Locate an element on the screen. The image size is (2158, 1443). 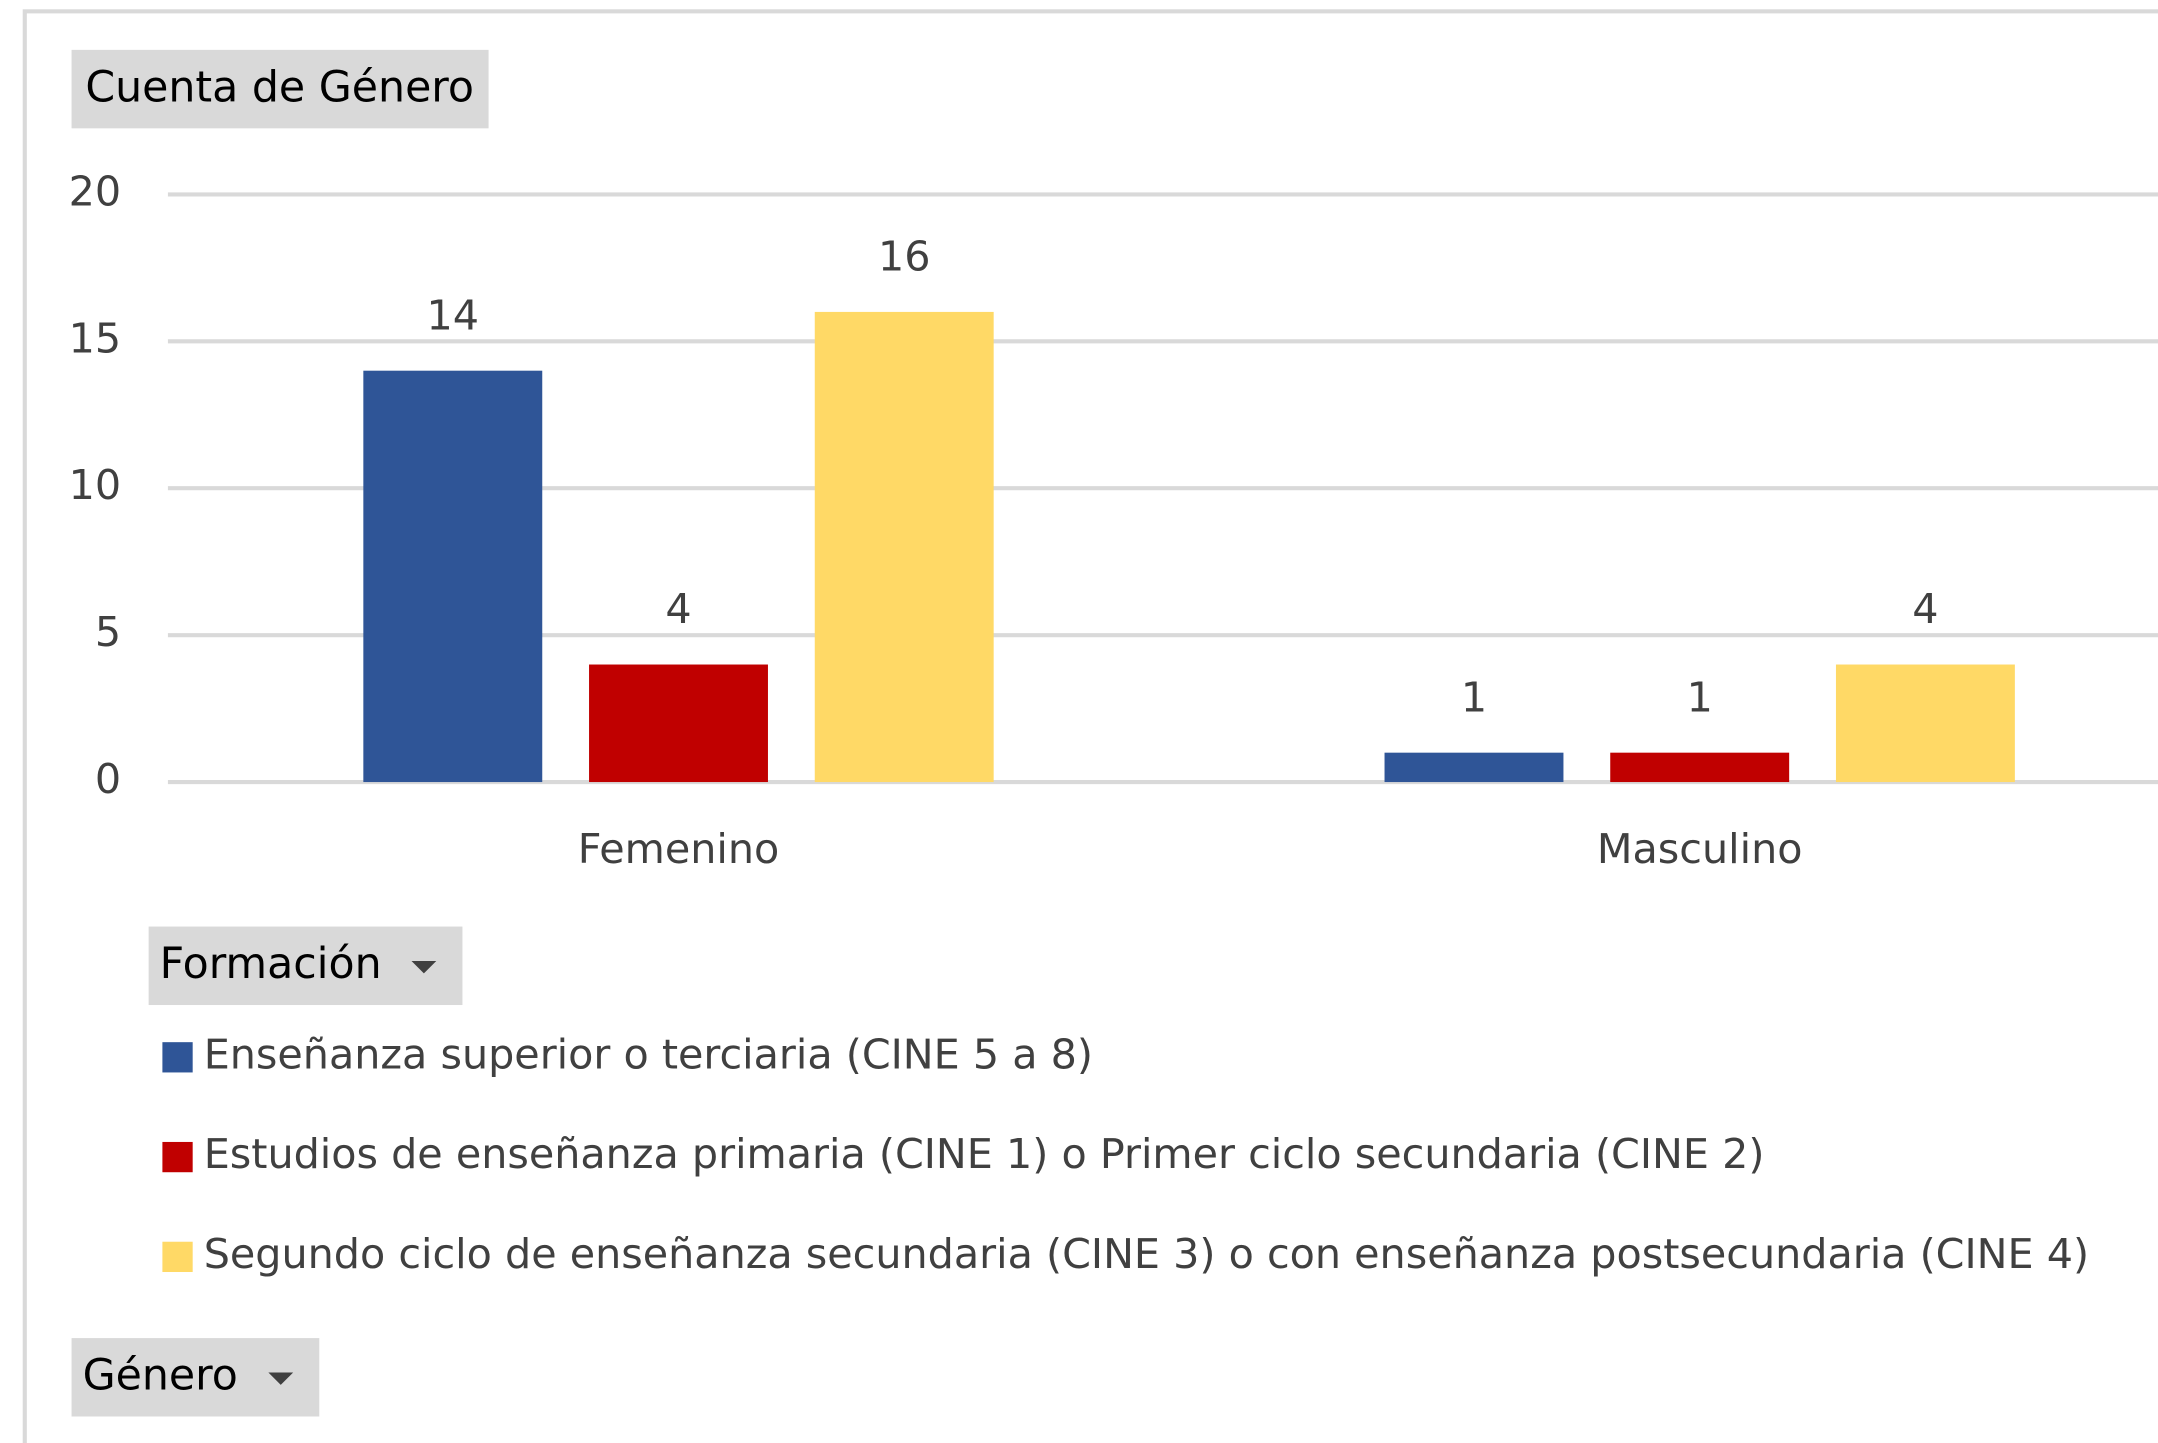
axis-field-label: Género is located at coordinates (160, 1375).